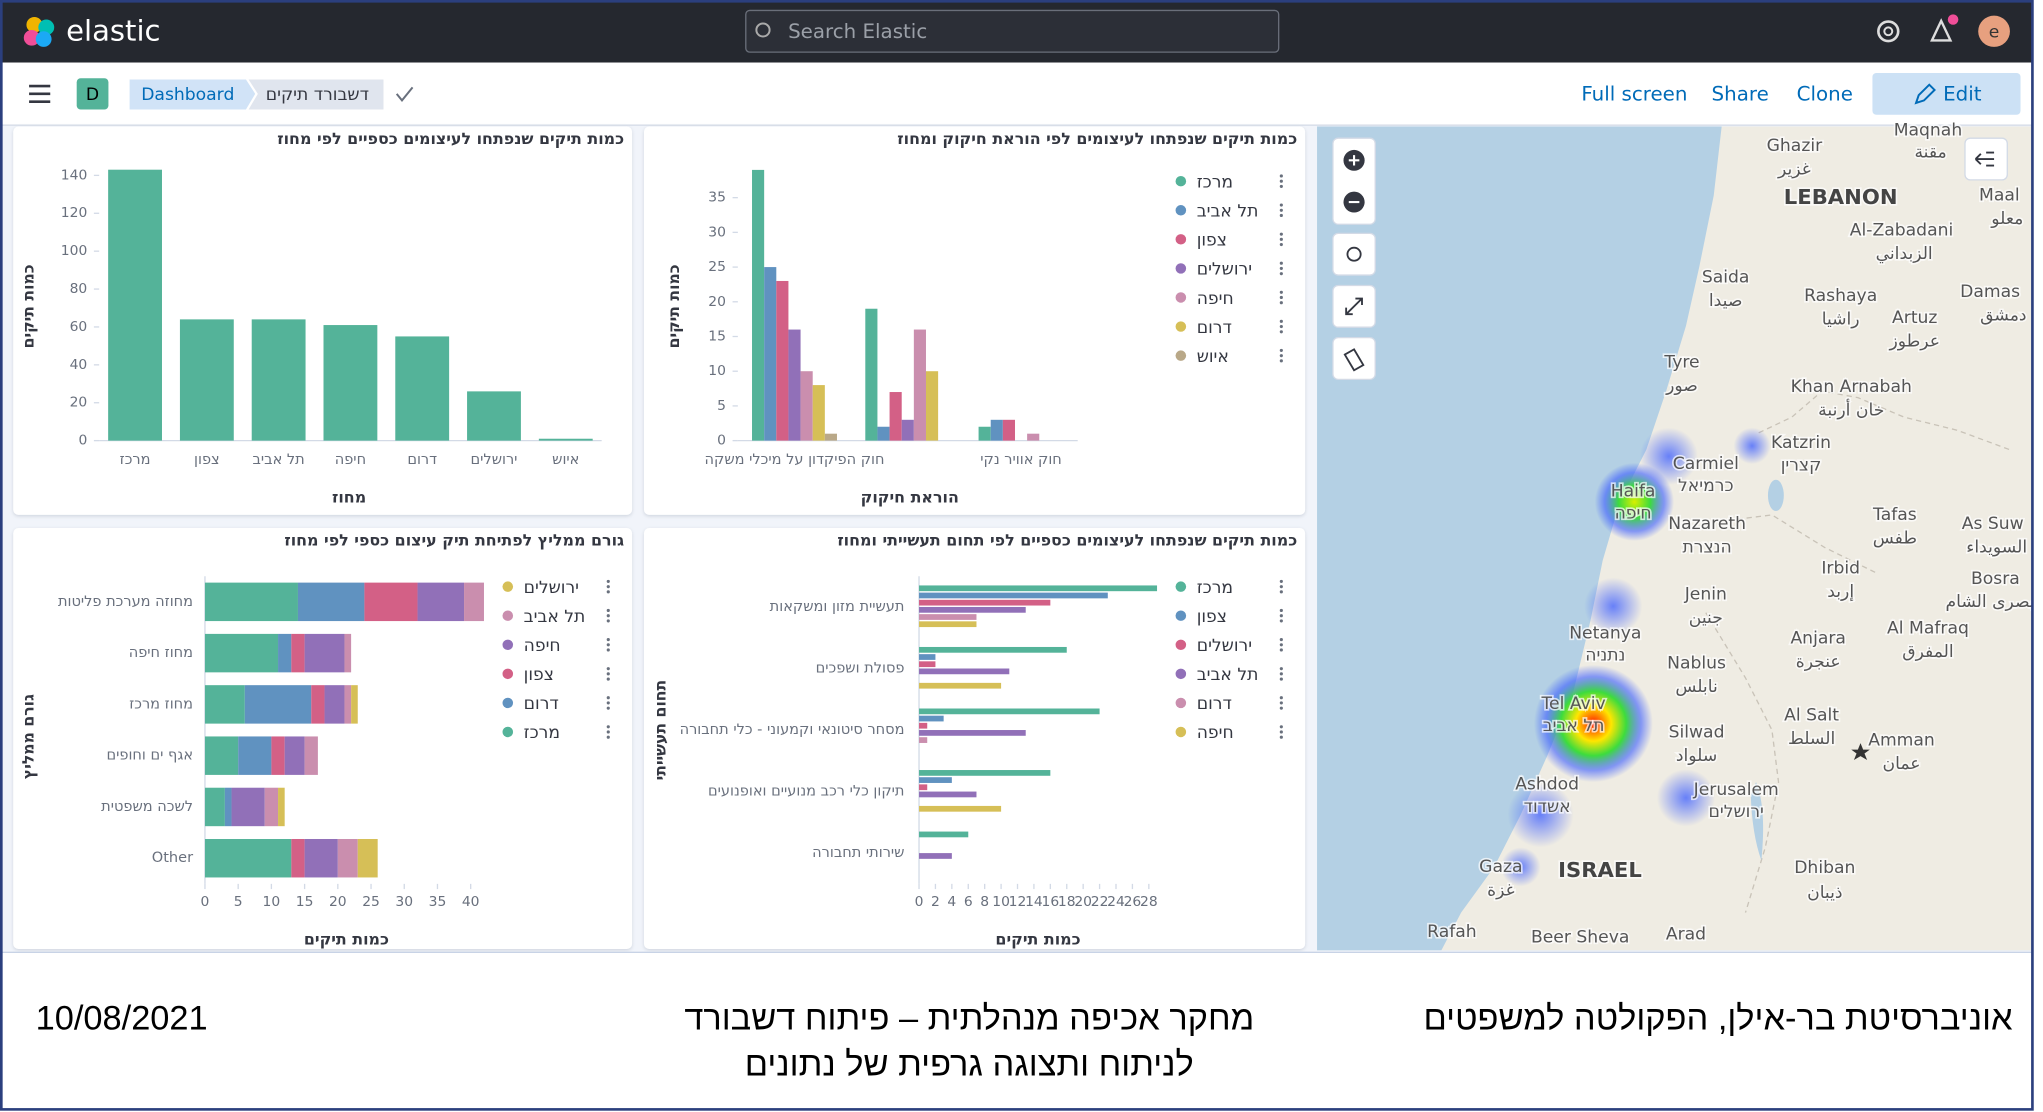 Image resolution: width=2043 pixels, height=1112 pixels. What do you see at coordinates (1706, 464) in the screenshot?
I see `map-label: Carmiel` at bounding box center [1706, 464].